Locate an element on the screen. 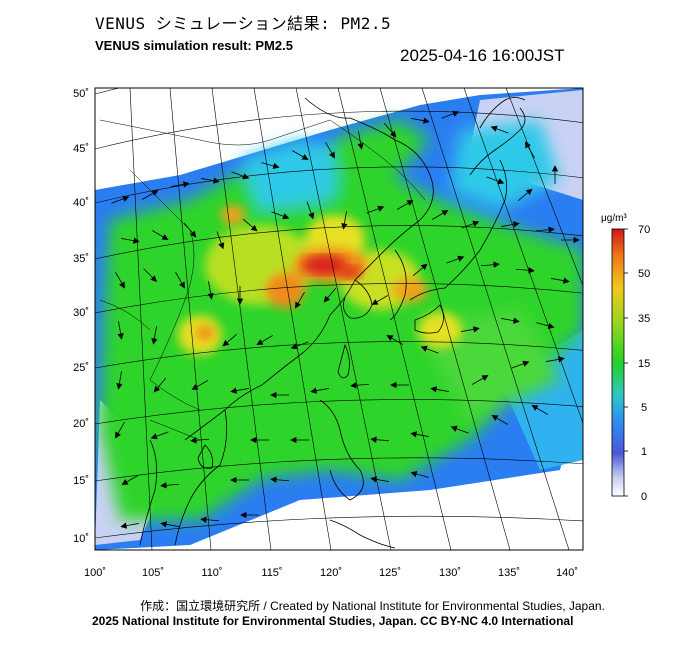  colorbar-gradient is located at coordinates (618, 362).